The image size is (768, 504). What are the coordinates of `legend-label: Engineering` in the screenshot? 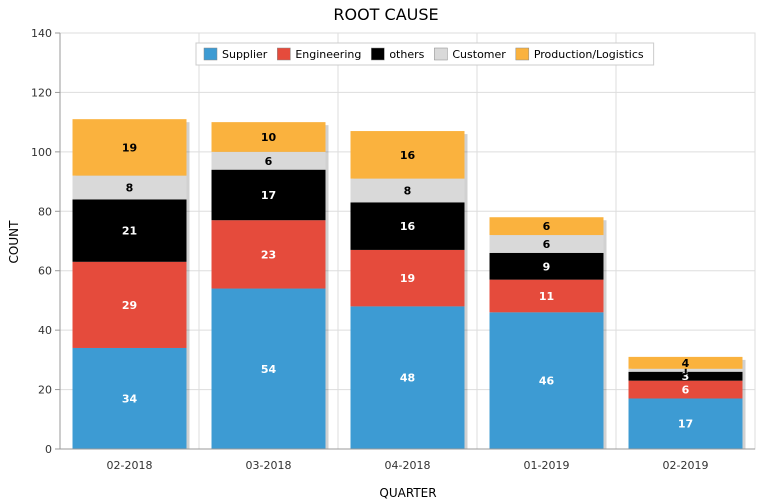 It's located at (328, 54).